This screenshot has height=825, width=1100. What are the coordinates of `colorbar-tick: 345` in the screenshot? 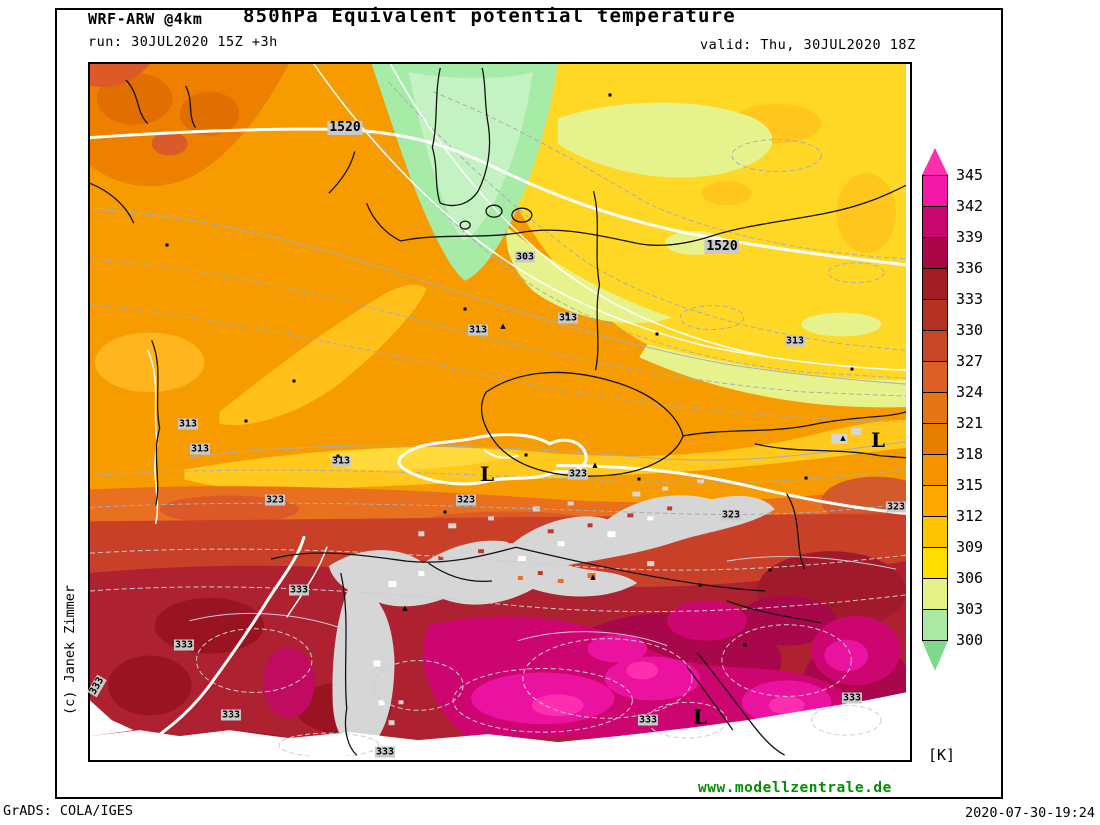 It's located at (970, 175).